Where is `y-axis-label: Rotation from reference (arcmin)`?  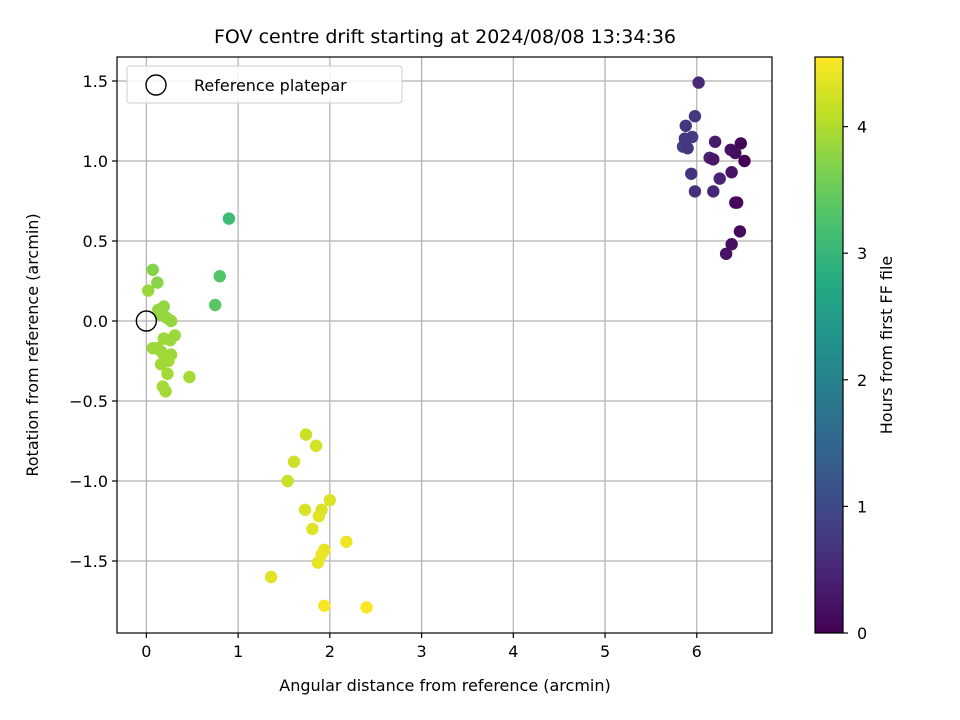
y-axis-label: Rotation from reference (arcmin) is located at coordinates (32, 344).